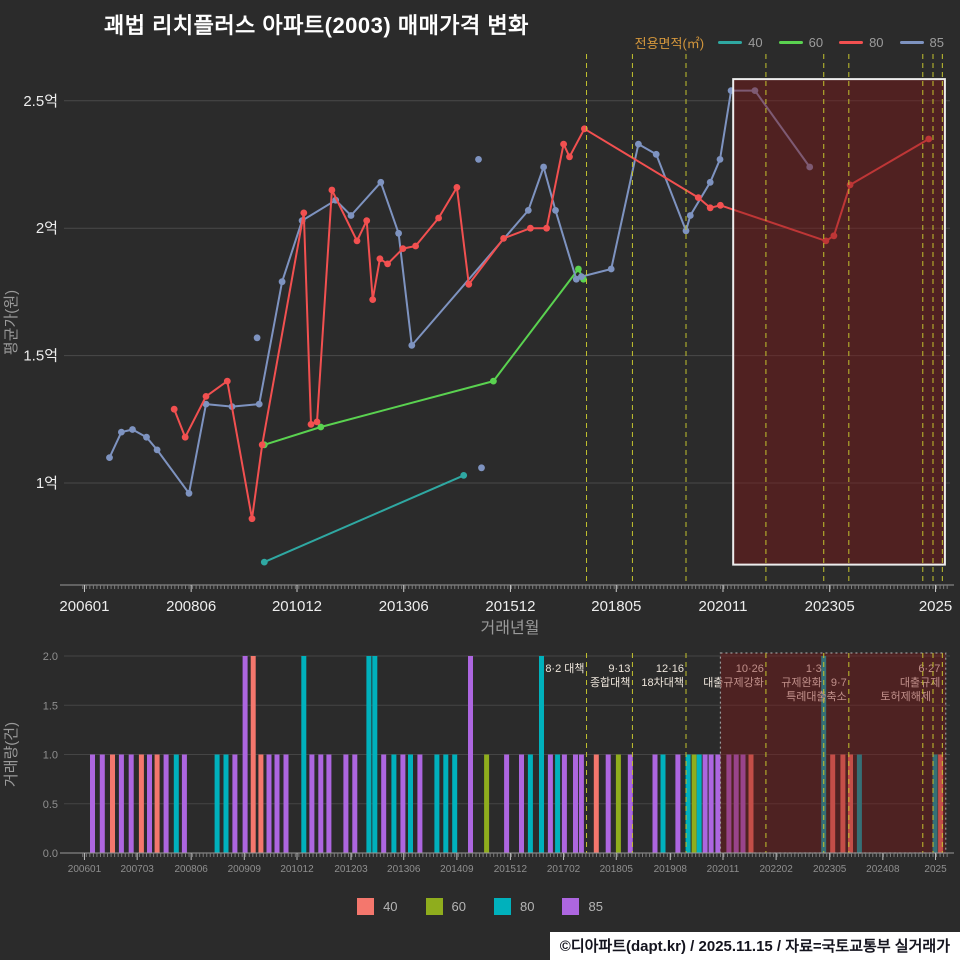 Image resolution: width=960 pixels, height=960 pixels. Describe the element at coordinates (905, 696) in the screenshot. I see `policy-annotation: 토허제해제` at that location.